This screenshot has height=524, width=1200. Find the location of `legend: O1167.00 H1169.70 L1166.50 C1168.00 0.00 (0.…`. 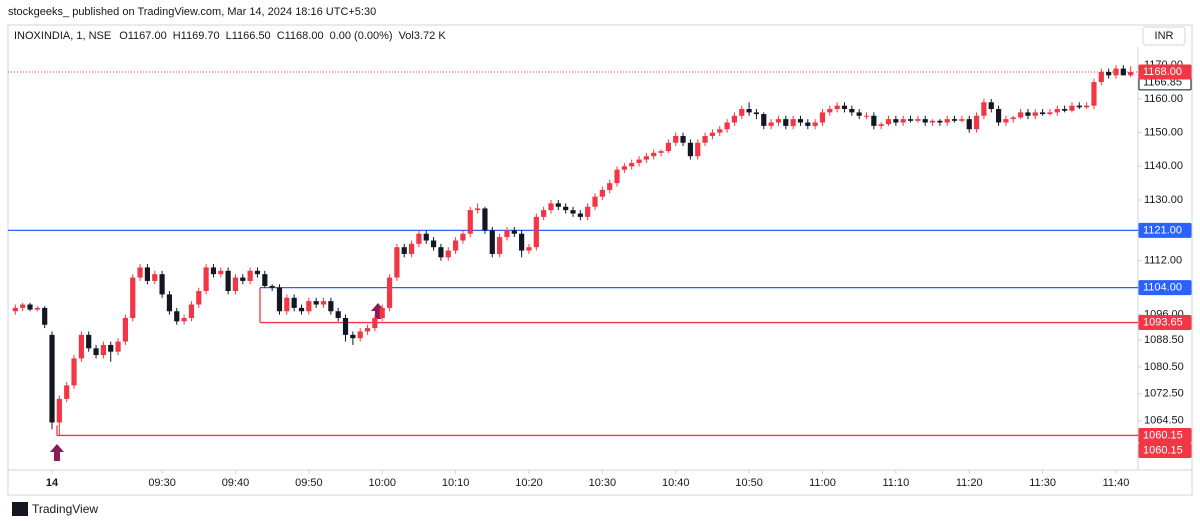

legend: O1167.00 H1169.70 L1166.50 C1168.00 0.00 (0.… is located at coordinates (282, 36).